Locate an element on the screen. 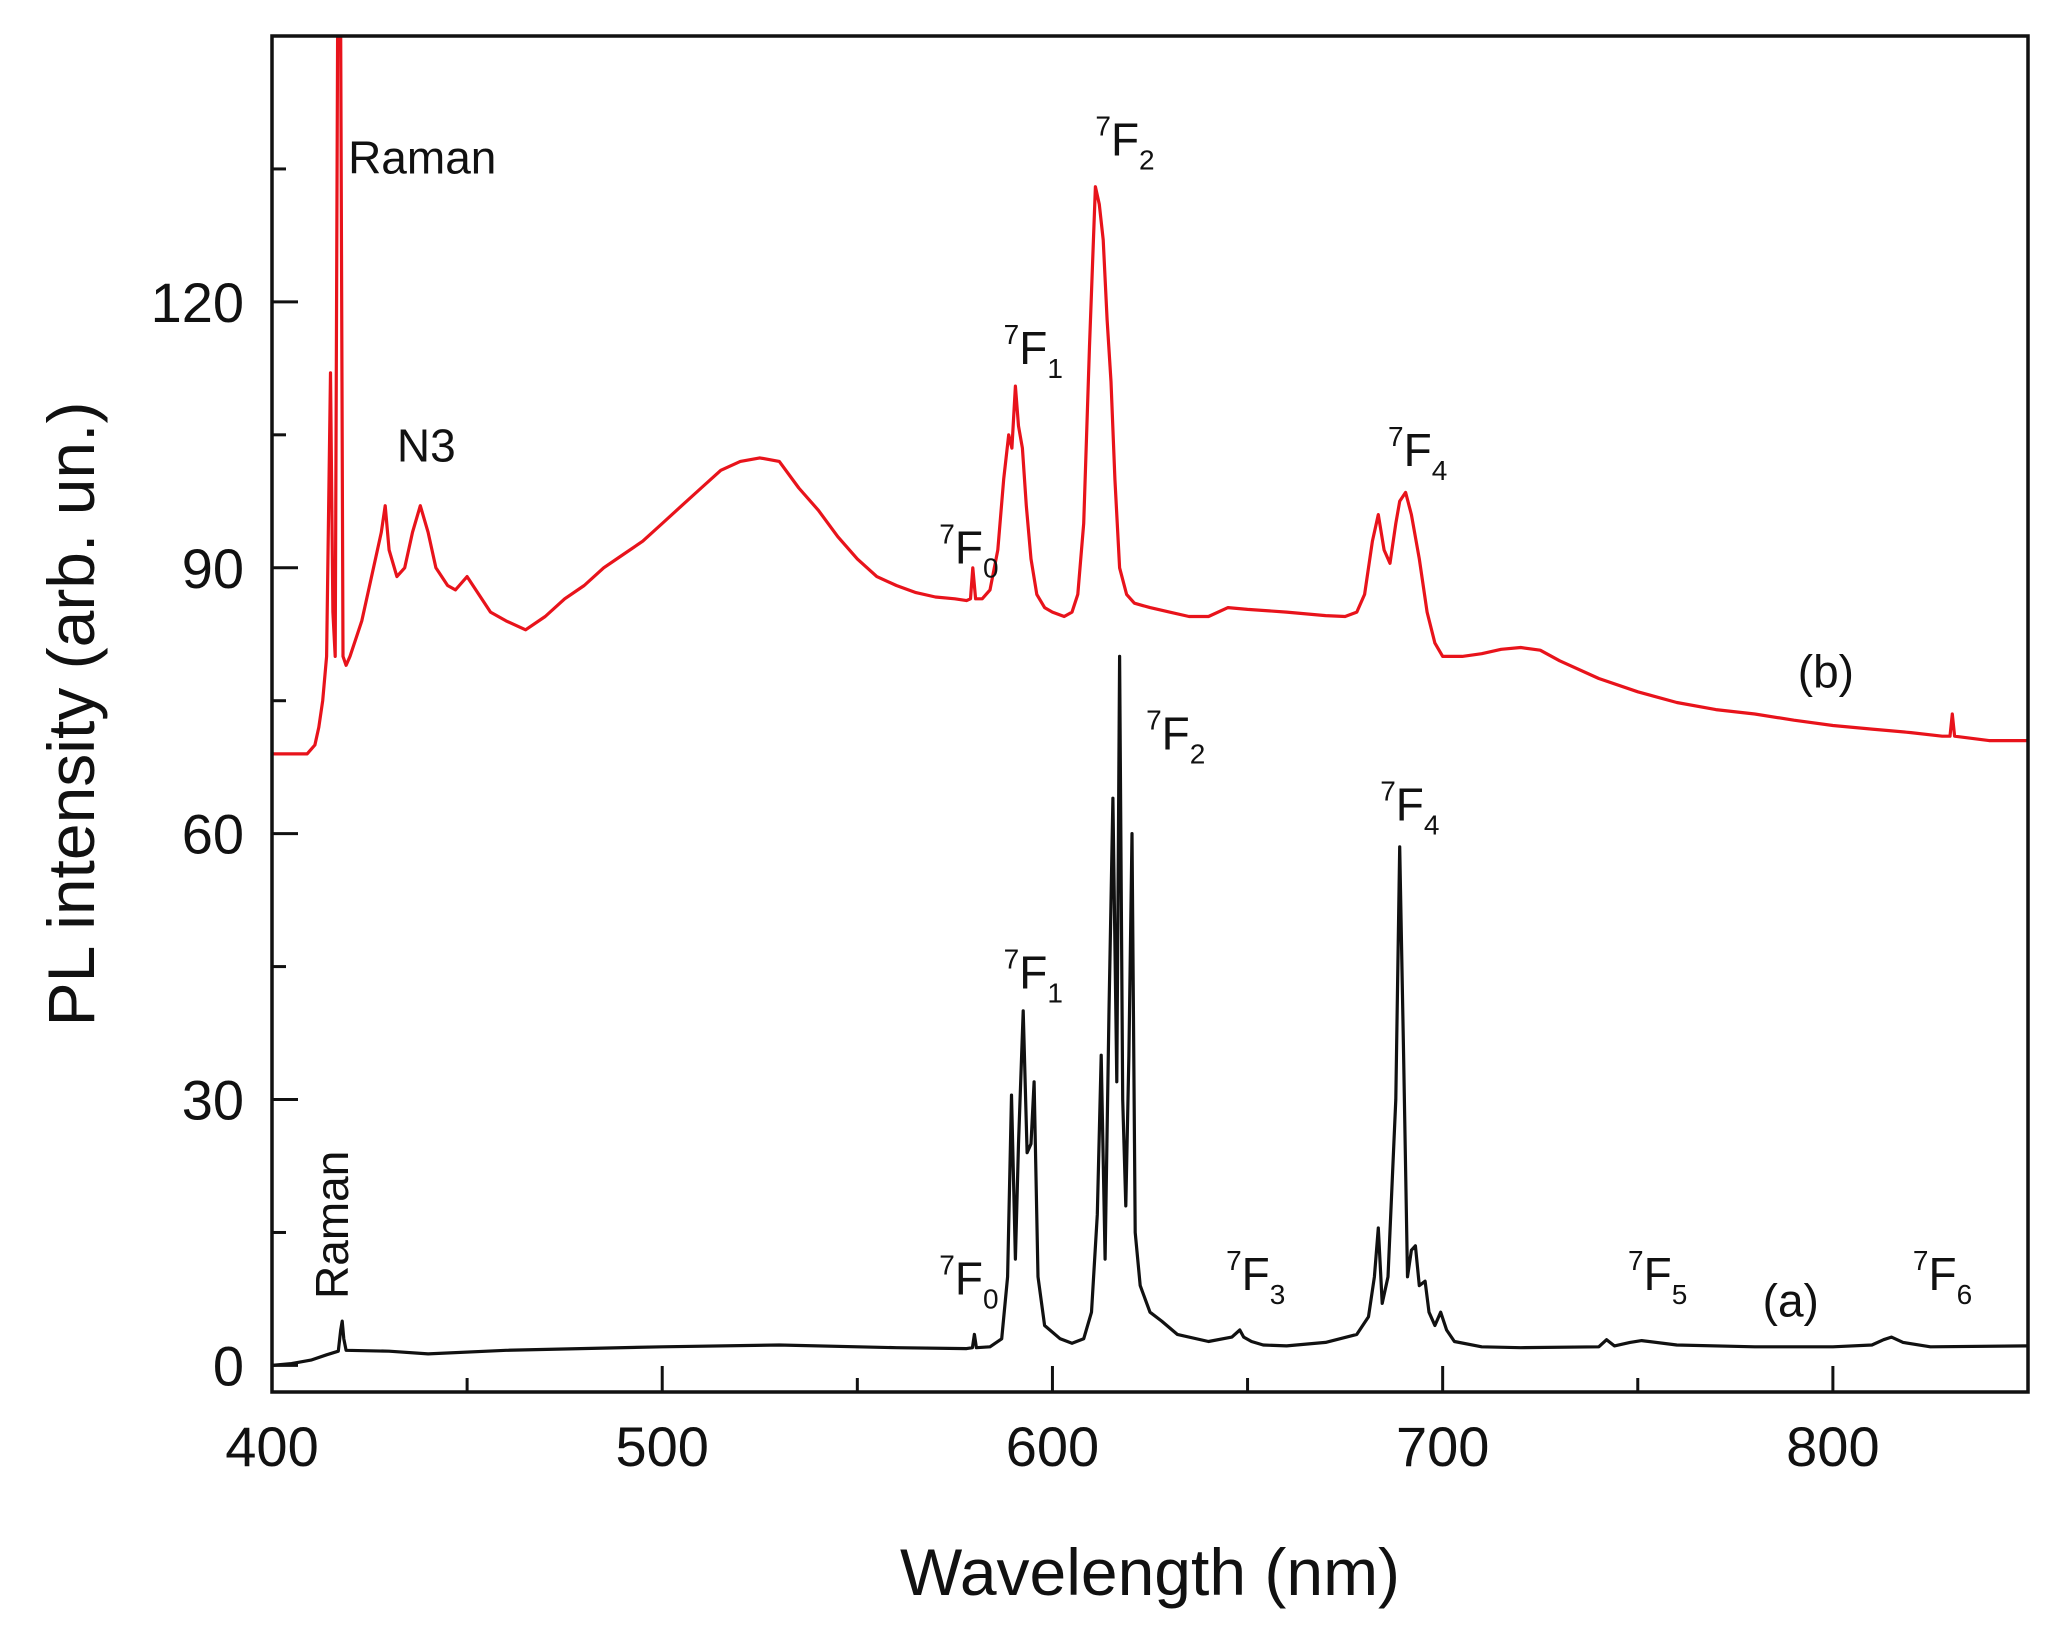  annotation-base: (a) is located at coordinates (1791, 1301).